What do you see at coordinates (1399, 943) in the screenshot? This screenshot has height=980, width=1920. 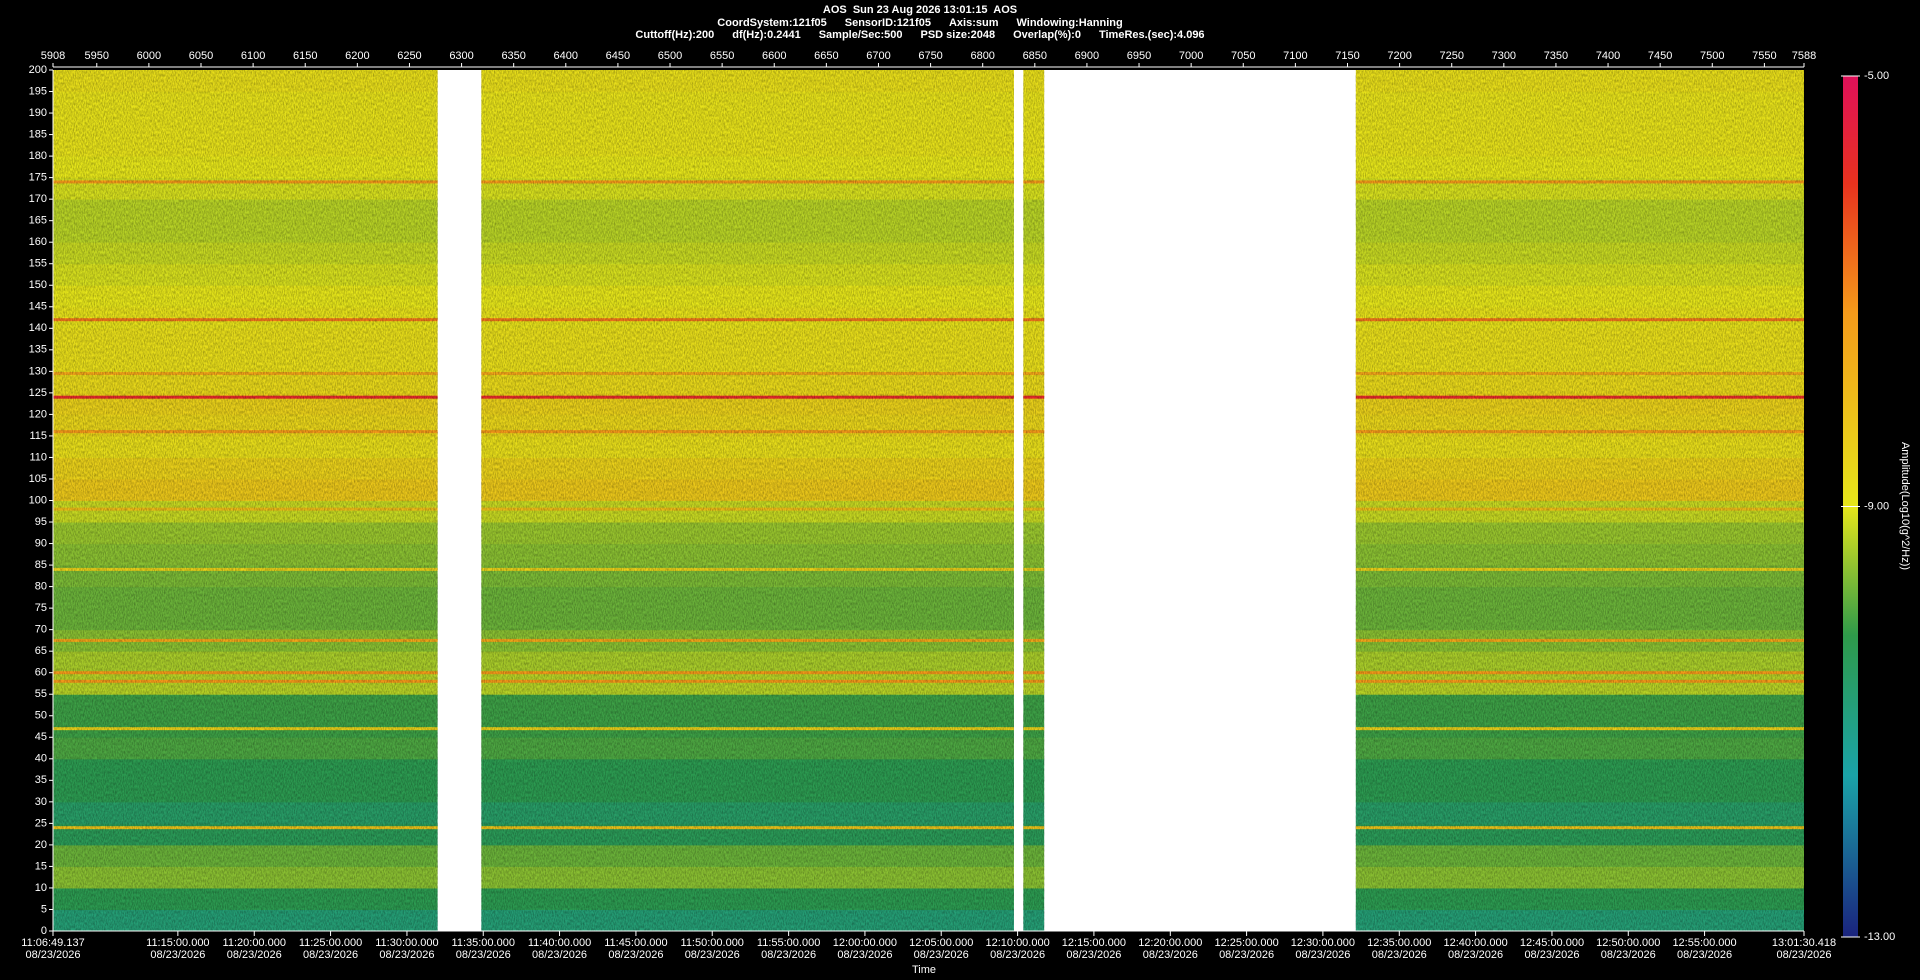 I see `time-tick-label: 12:35:00.000` at bounding box center [1399, 943].